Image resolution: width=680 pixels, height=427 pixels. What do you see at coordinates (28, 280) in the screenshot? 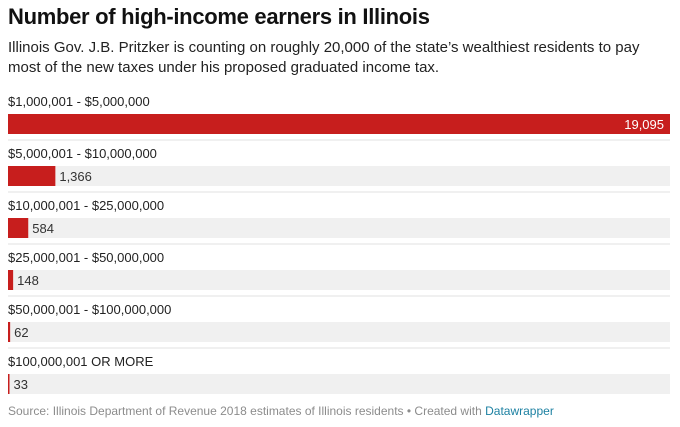
I see `value-label: 148` at bounding box center [28, 280].